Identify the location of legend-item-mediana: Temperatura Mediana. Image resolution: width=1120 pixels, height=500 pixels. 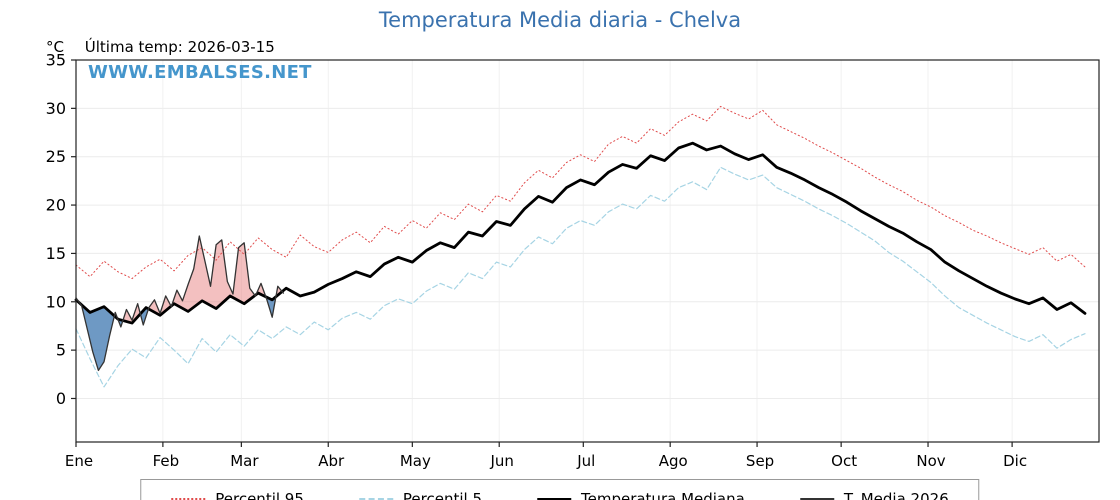
(640, 495).